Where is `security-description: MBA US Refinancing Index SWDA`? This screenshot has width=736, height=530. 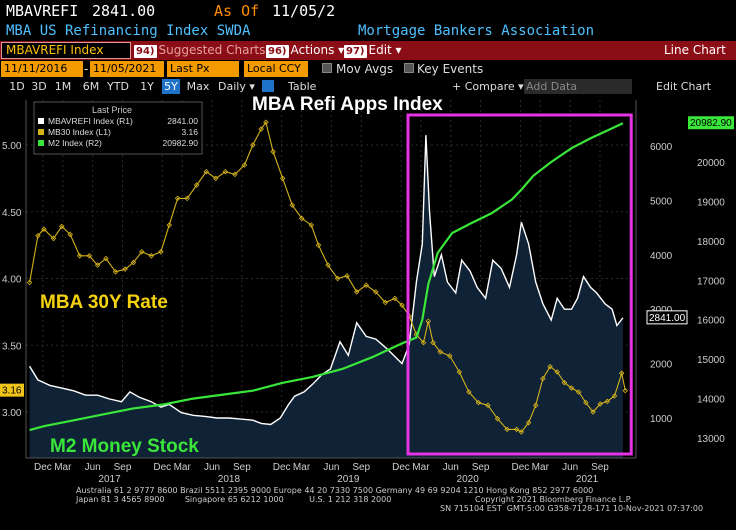
security-description: MBA US Refinancing Index SWDA is located at coordinates (128, 31).